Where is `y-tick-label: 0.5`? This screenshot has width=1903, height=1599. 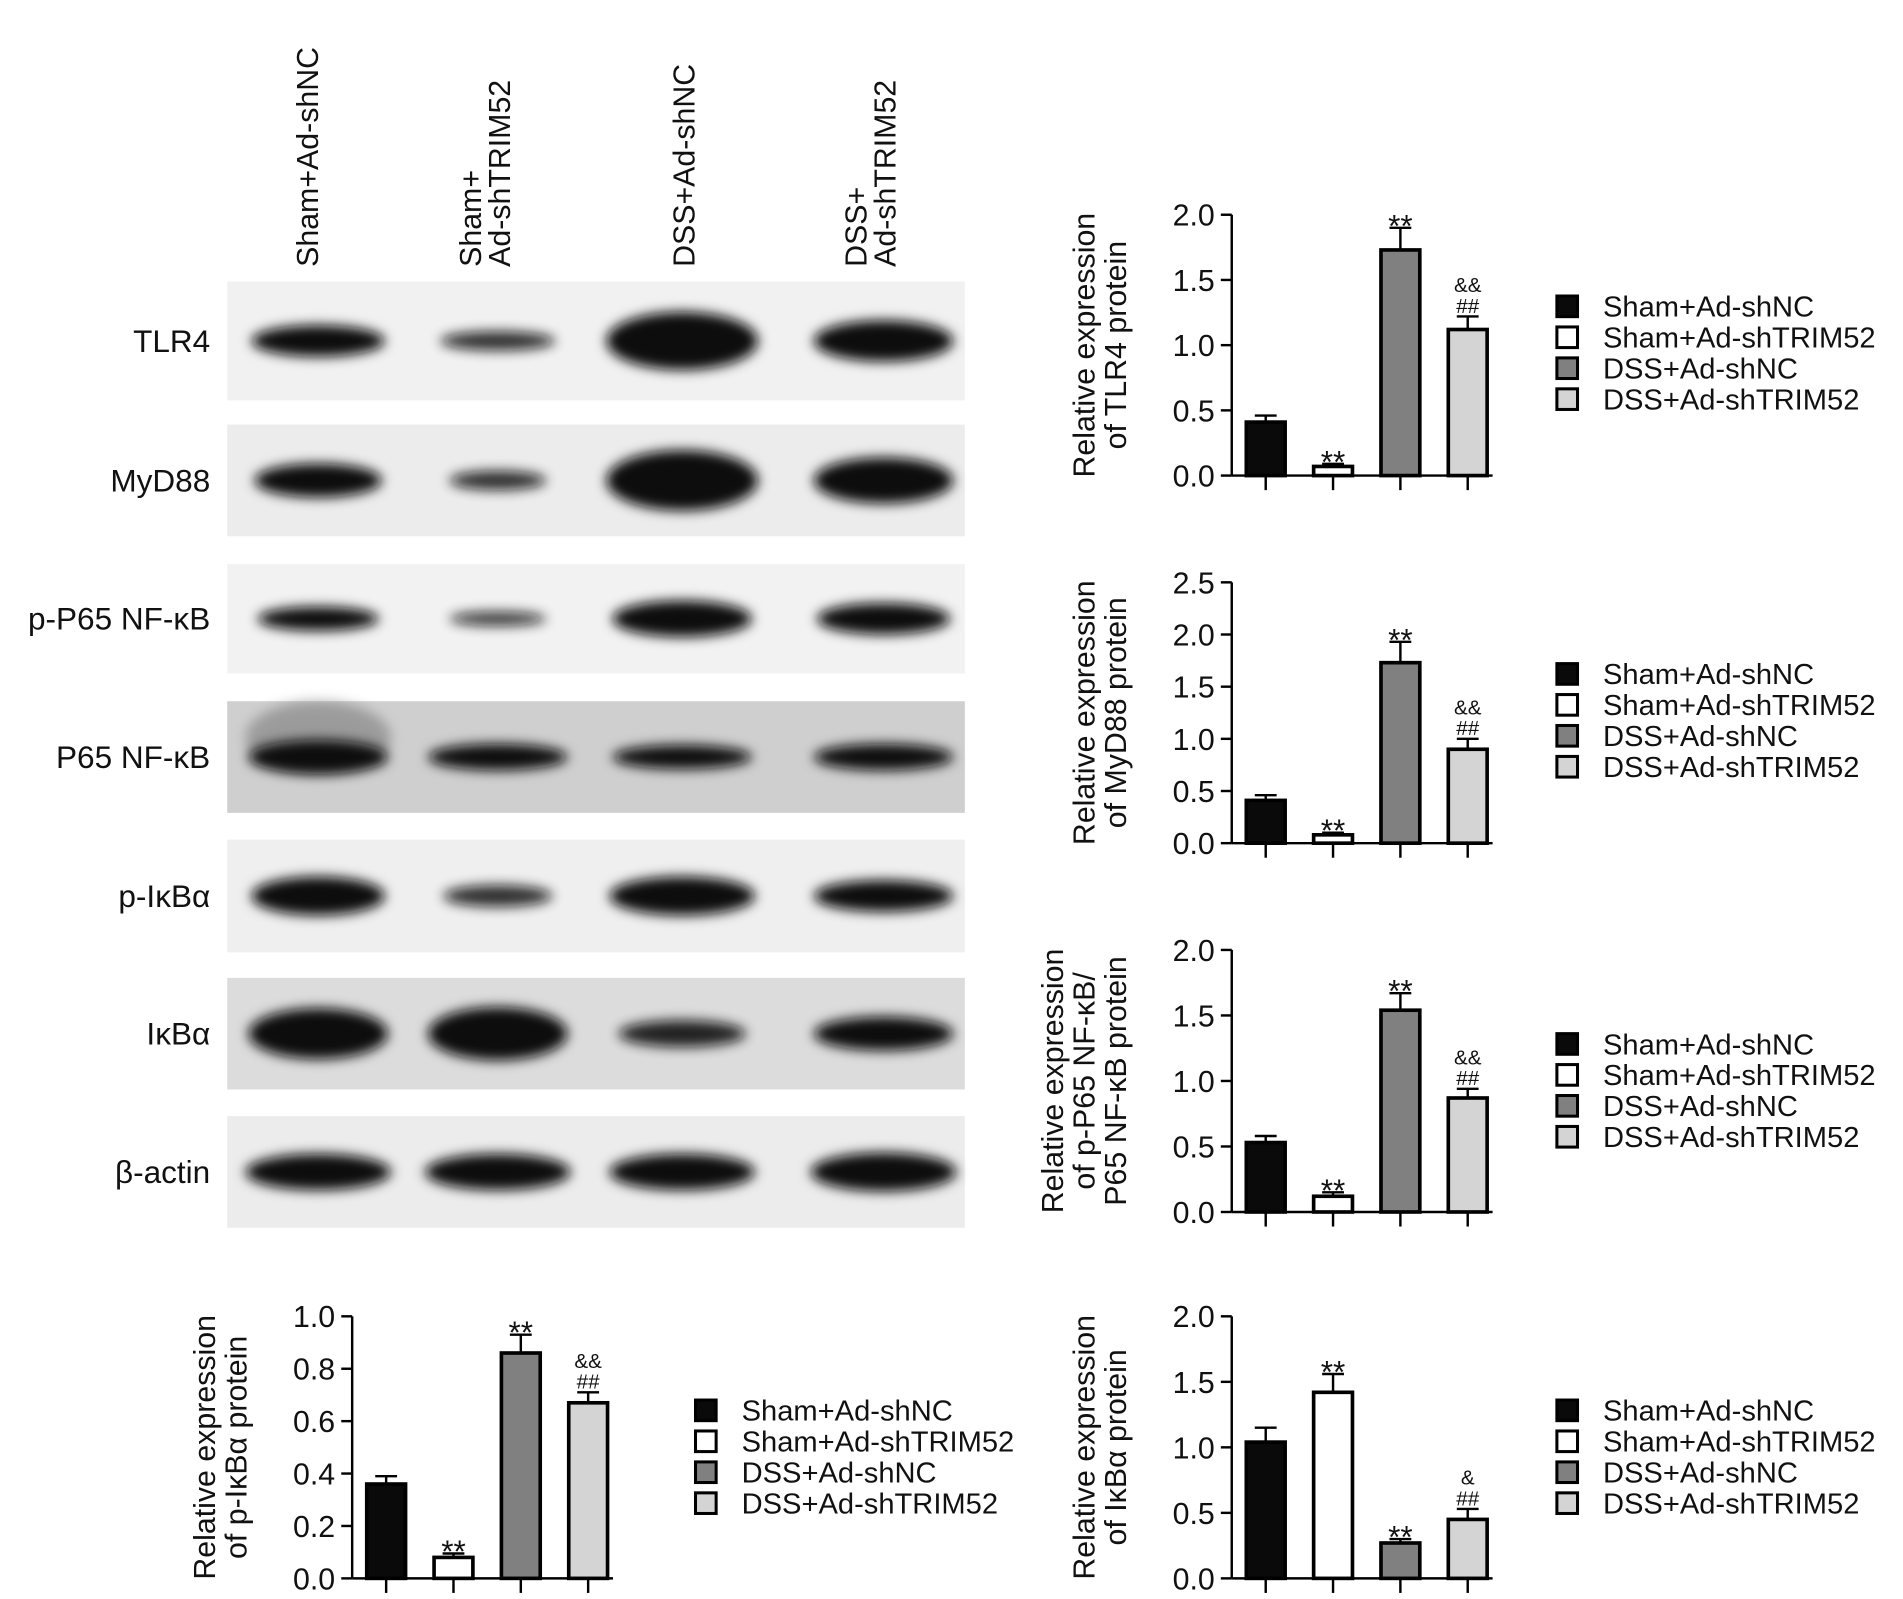 y-tick-label: 0.5 is located at coordinates (1194, 792).